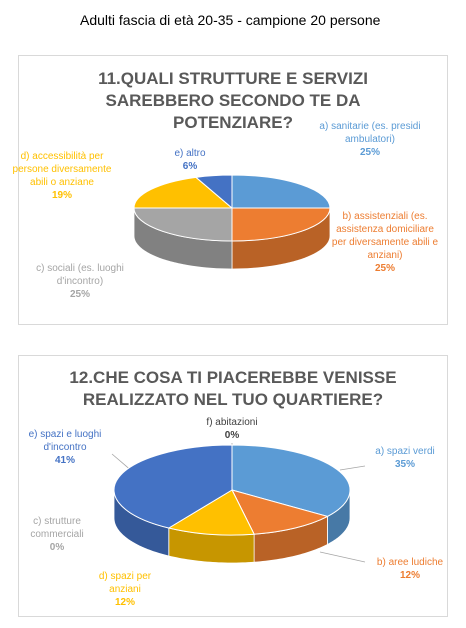 The height and width of the screenshot is (628, 466). What do you see at coordinates (405, 451) in the screenshot?
I see `slice-name: a) spazi verdi` at bounding box center [405, 451].